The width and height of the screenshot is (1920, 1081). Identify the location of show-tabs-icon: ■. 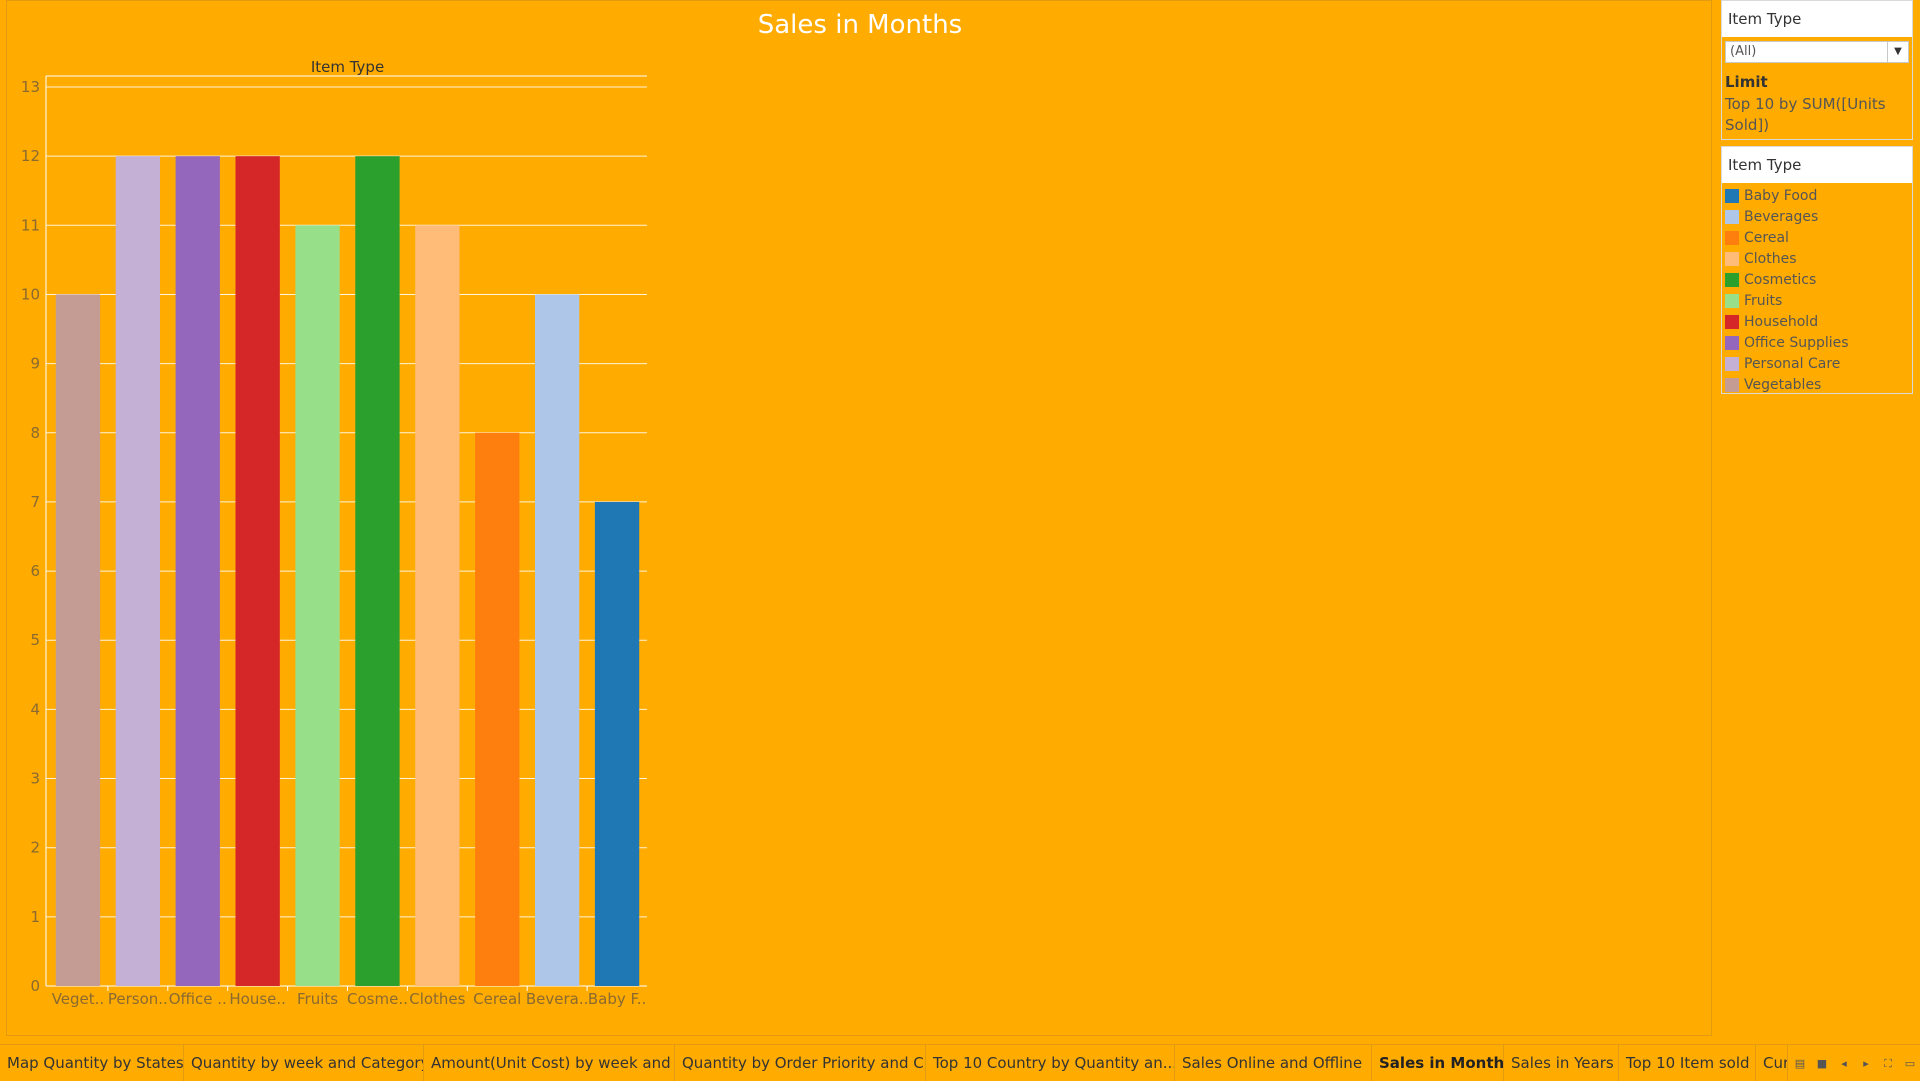
(1822, 1063).